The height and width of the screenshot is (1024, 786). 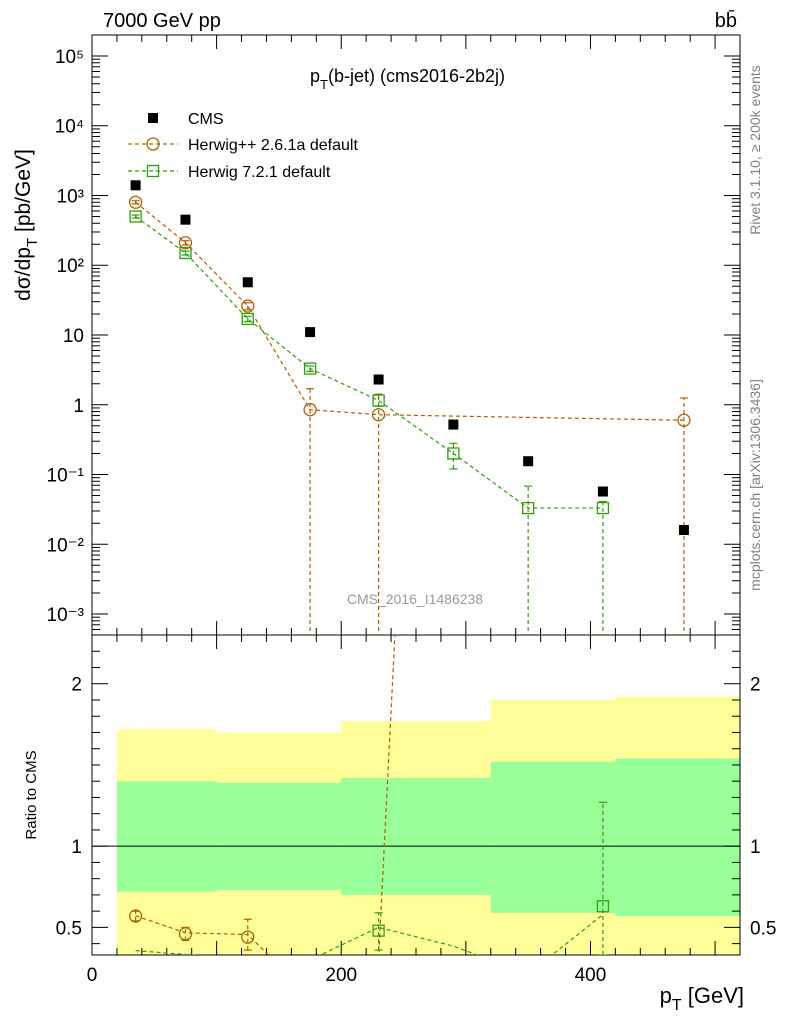 What do you see at coordinates (69, 127) in the screenshot?
I see `y-tick-label: 10⁴` at bounding box center [69, 127].